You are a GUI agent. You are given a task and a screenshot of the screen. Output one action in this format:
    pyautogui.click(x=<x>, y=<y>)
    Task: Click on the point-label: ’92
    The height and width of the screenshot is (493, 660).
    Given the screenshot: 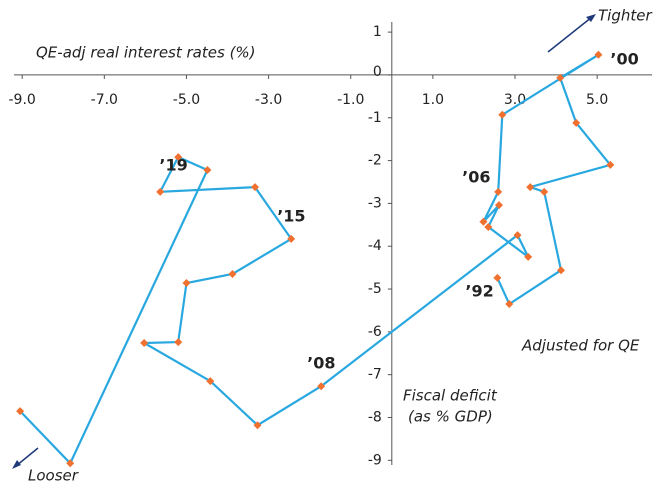 What is the action you would take?
    pyautogui.click(x=479, y=290)
    